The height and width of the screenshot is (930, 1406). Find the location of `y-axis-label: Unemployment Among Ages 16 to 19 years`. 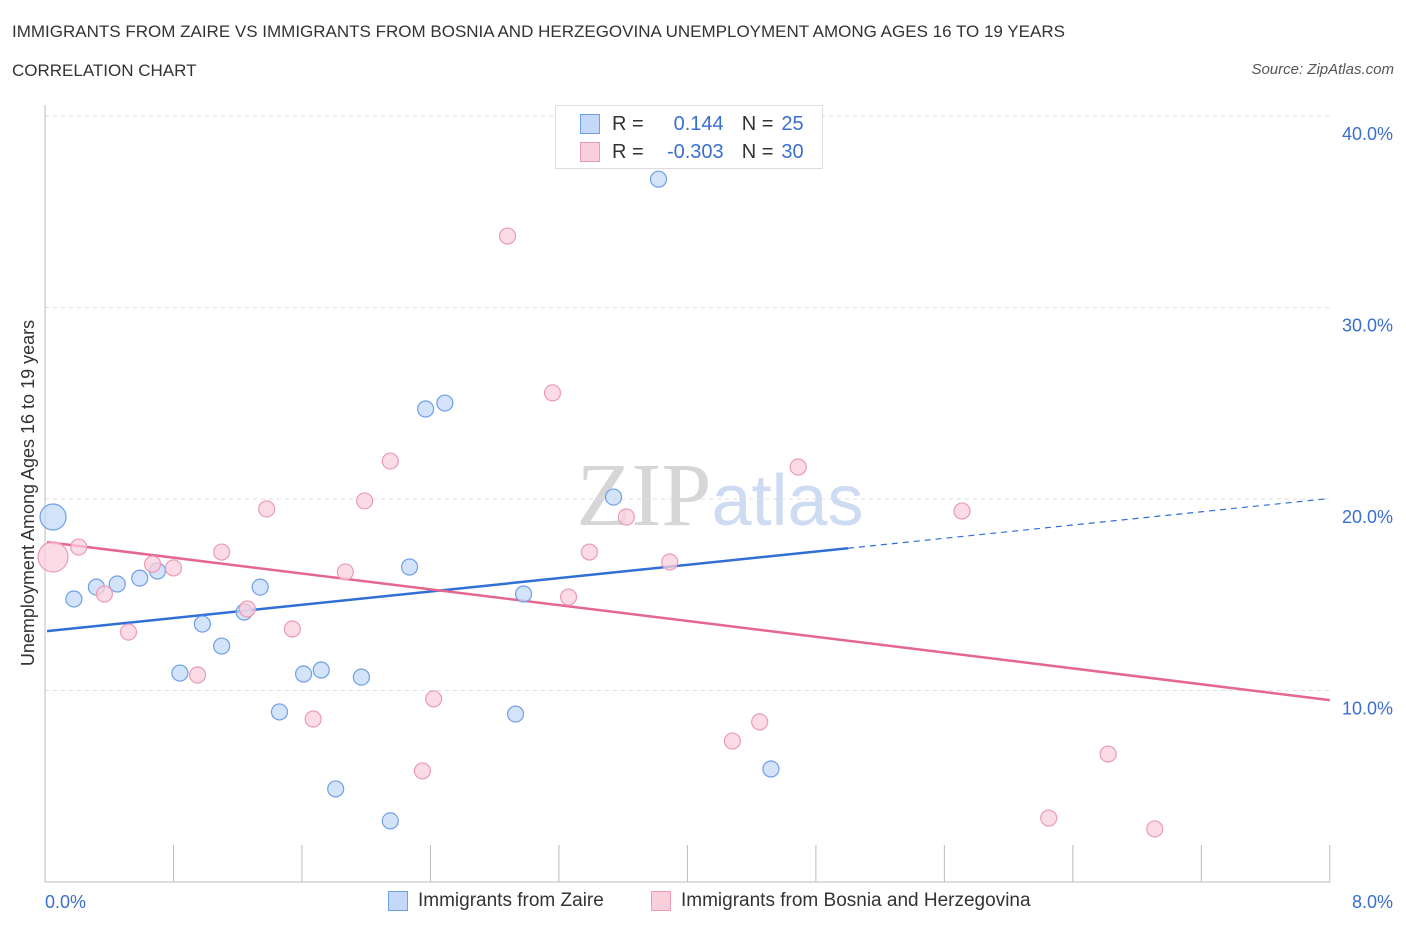

y-axis-label: Unemployment Among Ages 16 to 19 years is located at coordinates (28, 493).